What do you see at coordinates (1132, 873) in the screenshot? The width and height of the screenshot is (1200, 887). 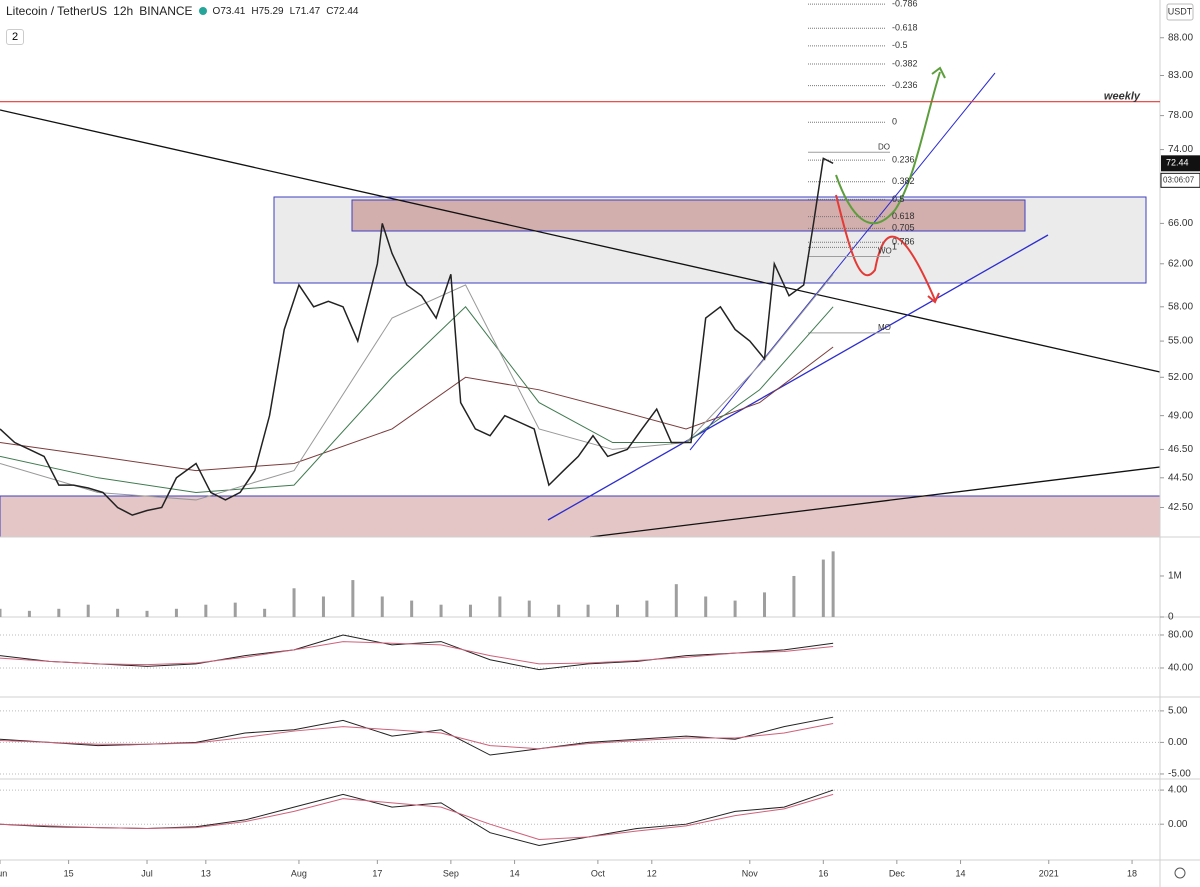 I see `x-tick-label: 18` at bounding box center [1132, 873].